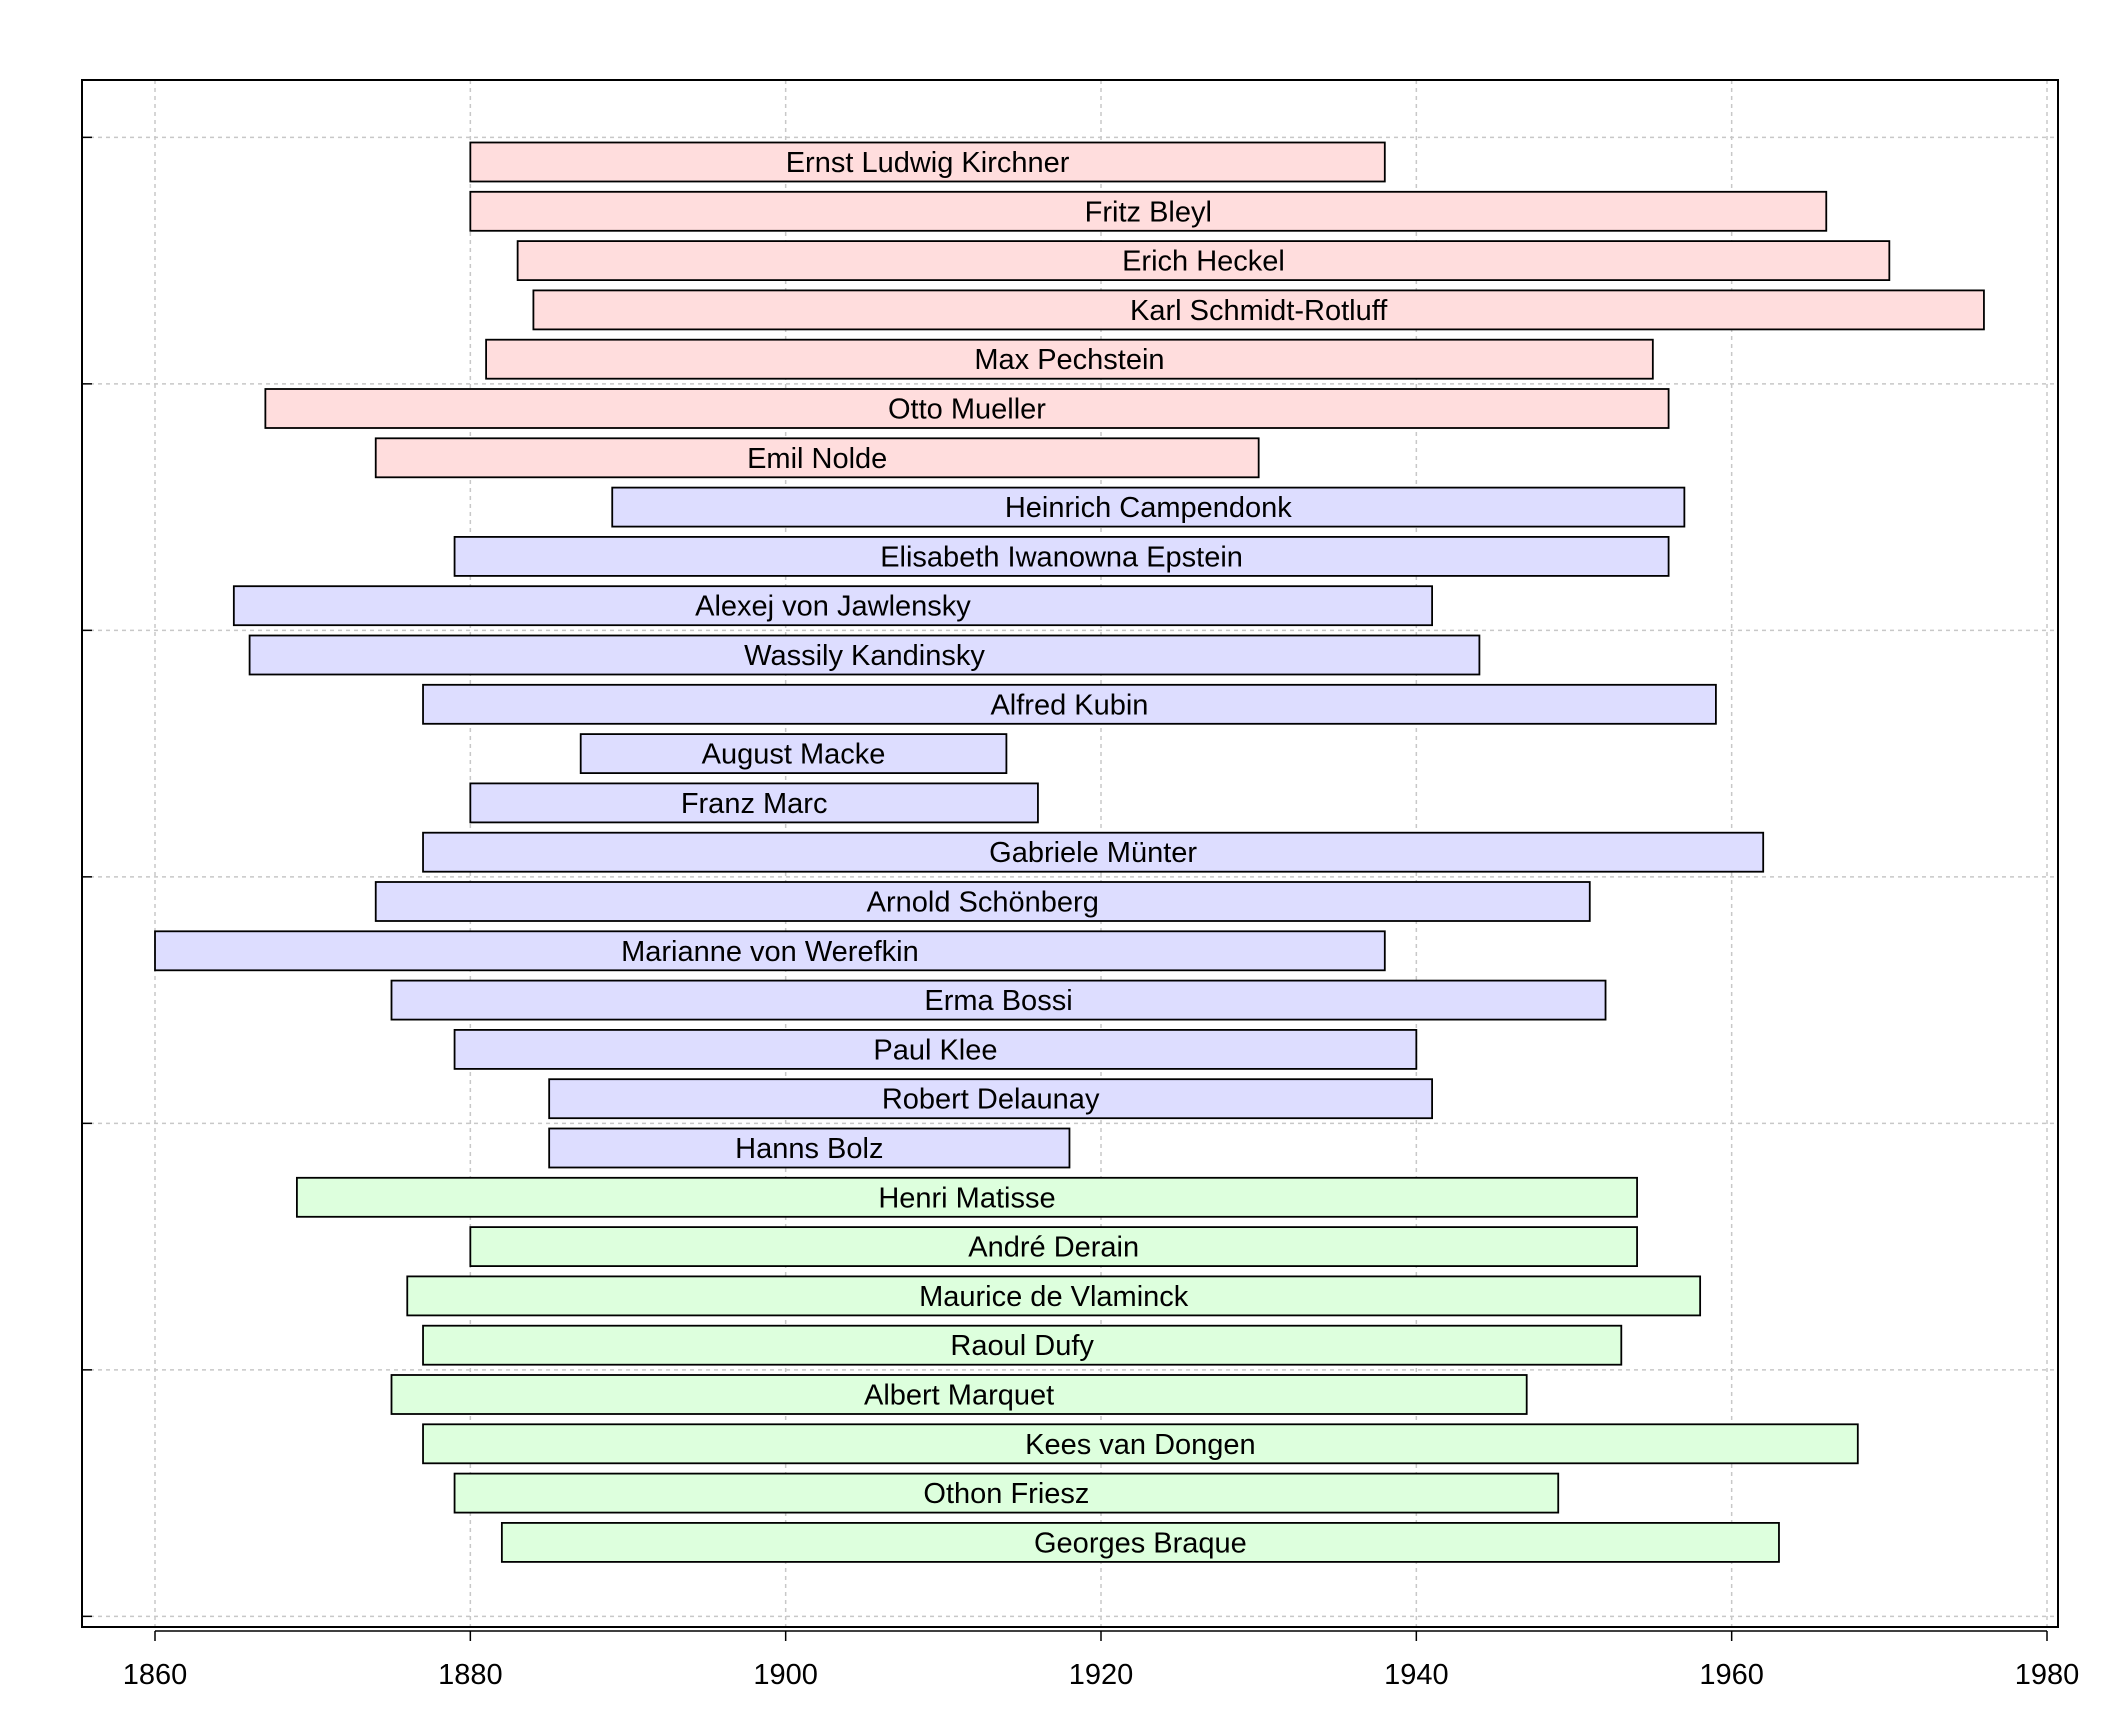 The width and height of the screenshot is (2112, 1728). I want to click on bar-label: Hanns Bolz, so click(809, 1149).